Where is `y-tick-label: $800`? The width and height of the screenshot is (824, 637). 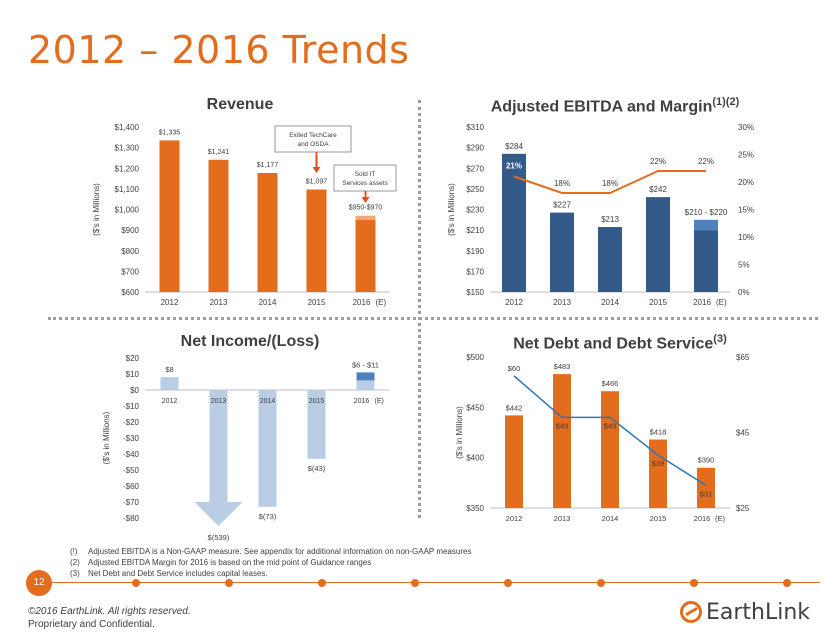 y-tick-label: $800 is located at coordinates (130, 251).